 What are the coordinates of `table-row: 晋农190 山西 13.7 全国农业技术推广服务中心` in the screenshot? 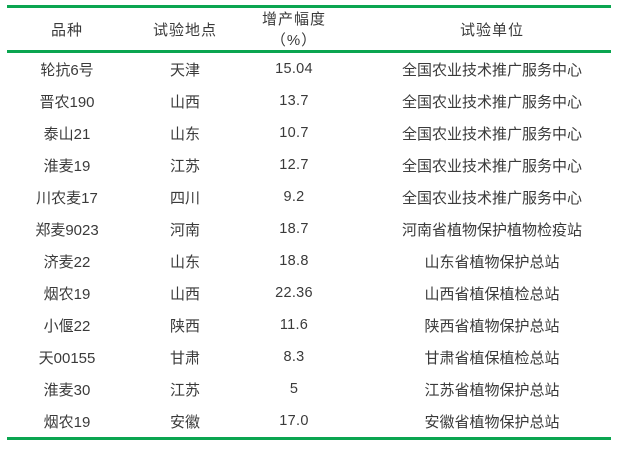 It's located at (309, 101).